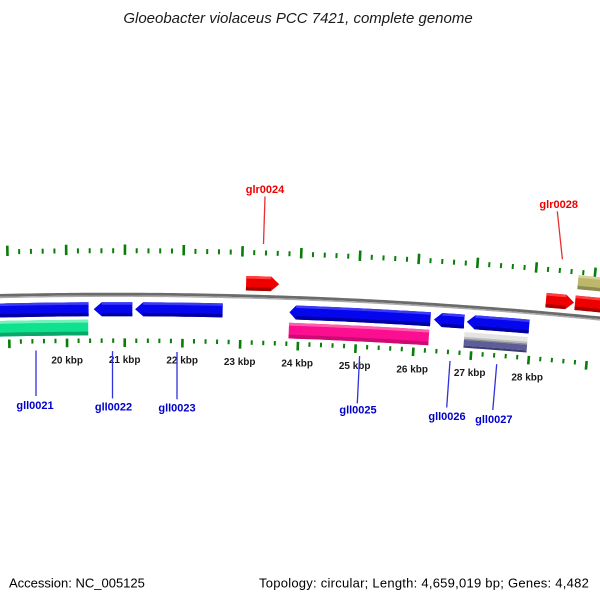 The width and height of the screenshot is (600, 600). Describe the element at coordinates (412, 369) in the screenshot. I see `svg-text: 26 kbp` at that location.